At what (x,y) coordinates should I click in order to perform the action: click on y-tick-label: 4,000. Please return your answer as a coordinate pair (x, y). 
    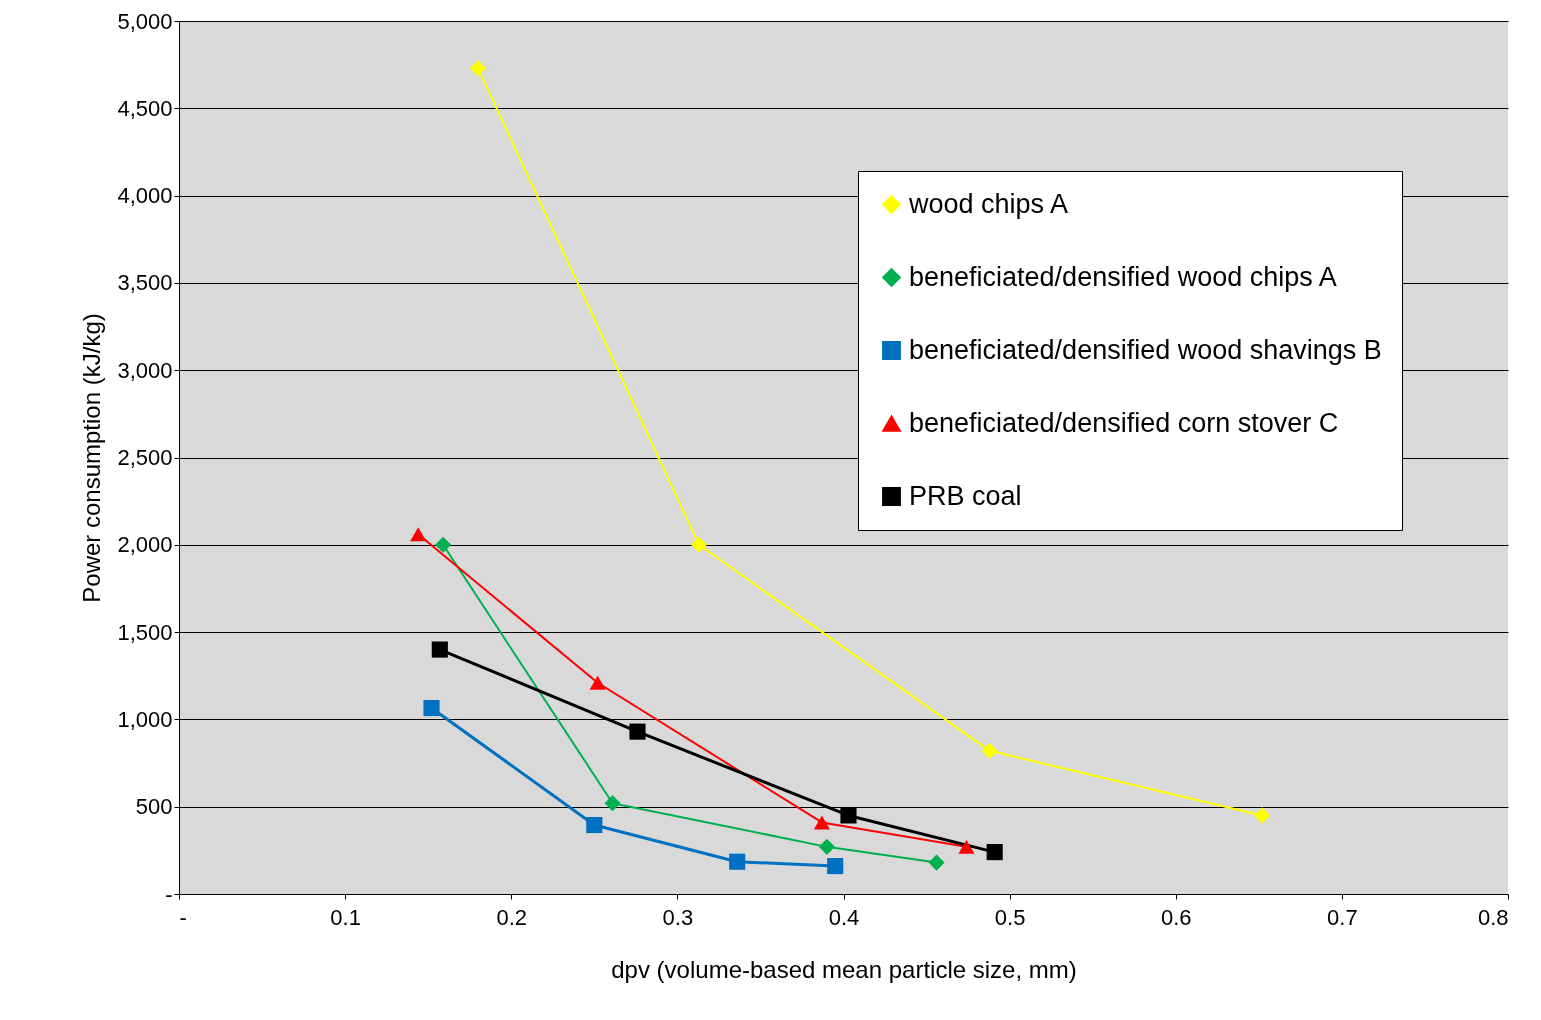
    Looking at the image, I should click on (145, 196).